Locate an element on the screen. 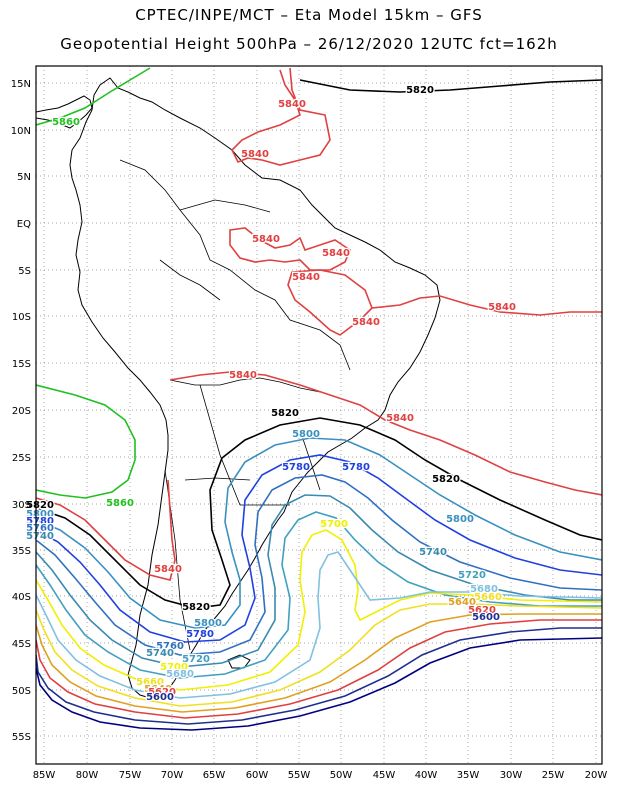 This screenshot has height=800, width=618. longitude-tick-label: 30W is located at coordinates (511, 775).